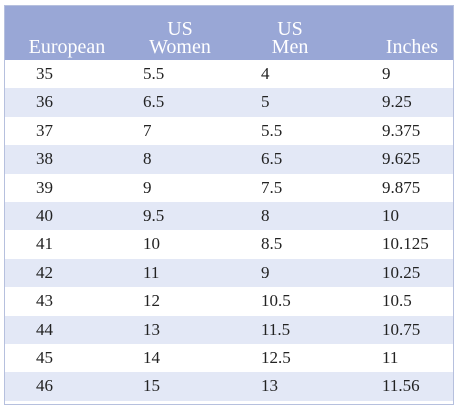 This screenshot has height=410, width=457. I want to click on cell-us-men: 4, so click(265, 73).